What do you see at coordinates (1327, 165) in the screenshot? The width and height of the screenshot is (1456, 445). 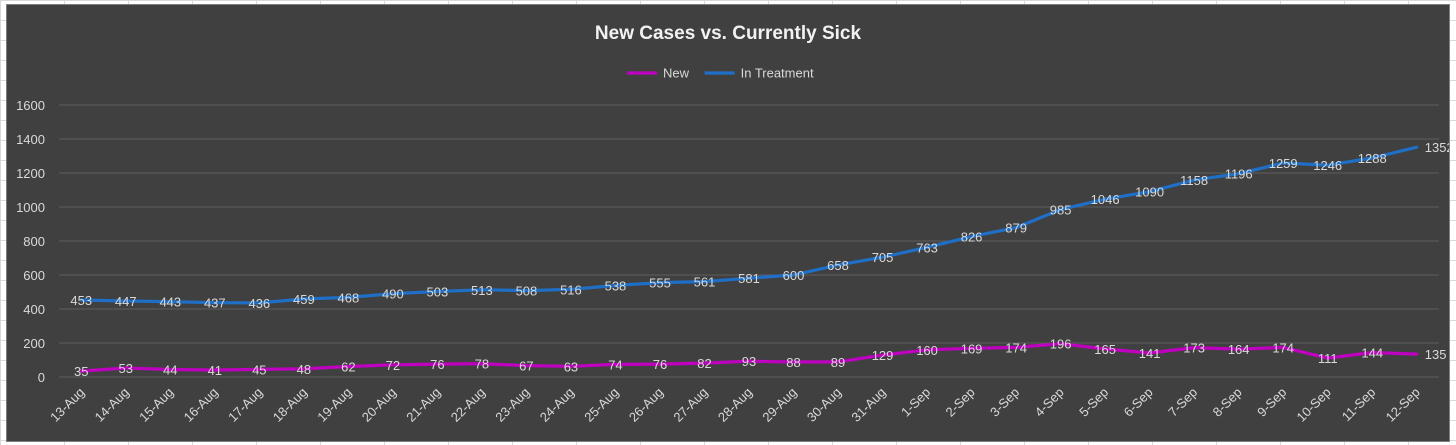 I see `data-label: 1246` at bounding box center [1327, 165].